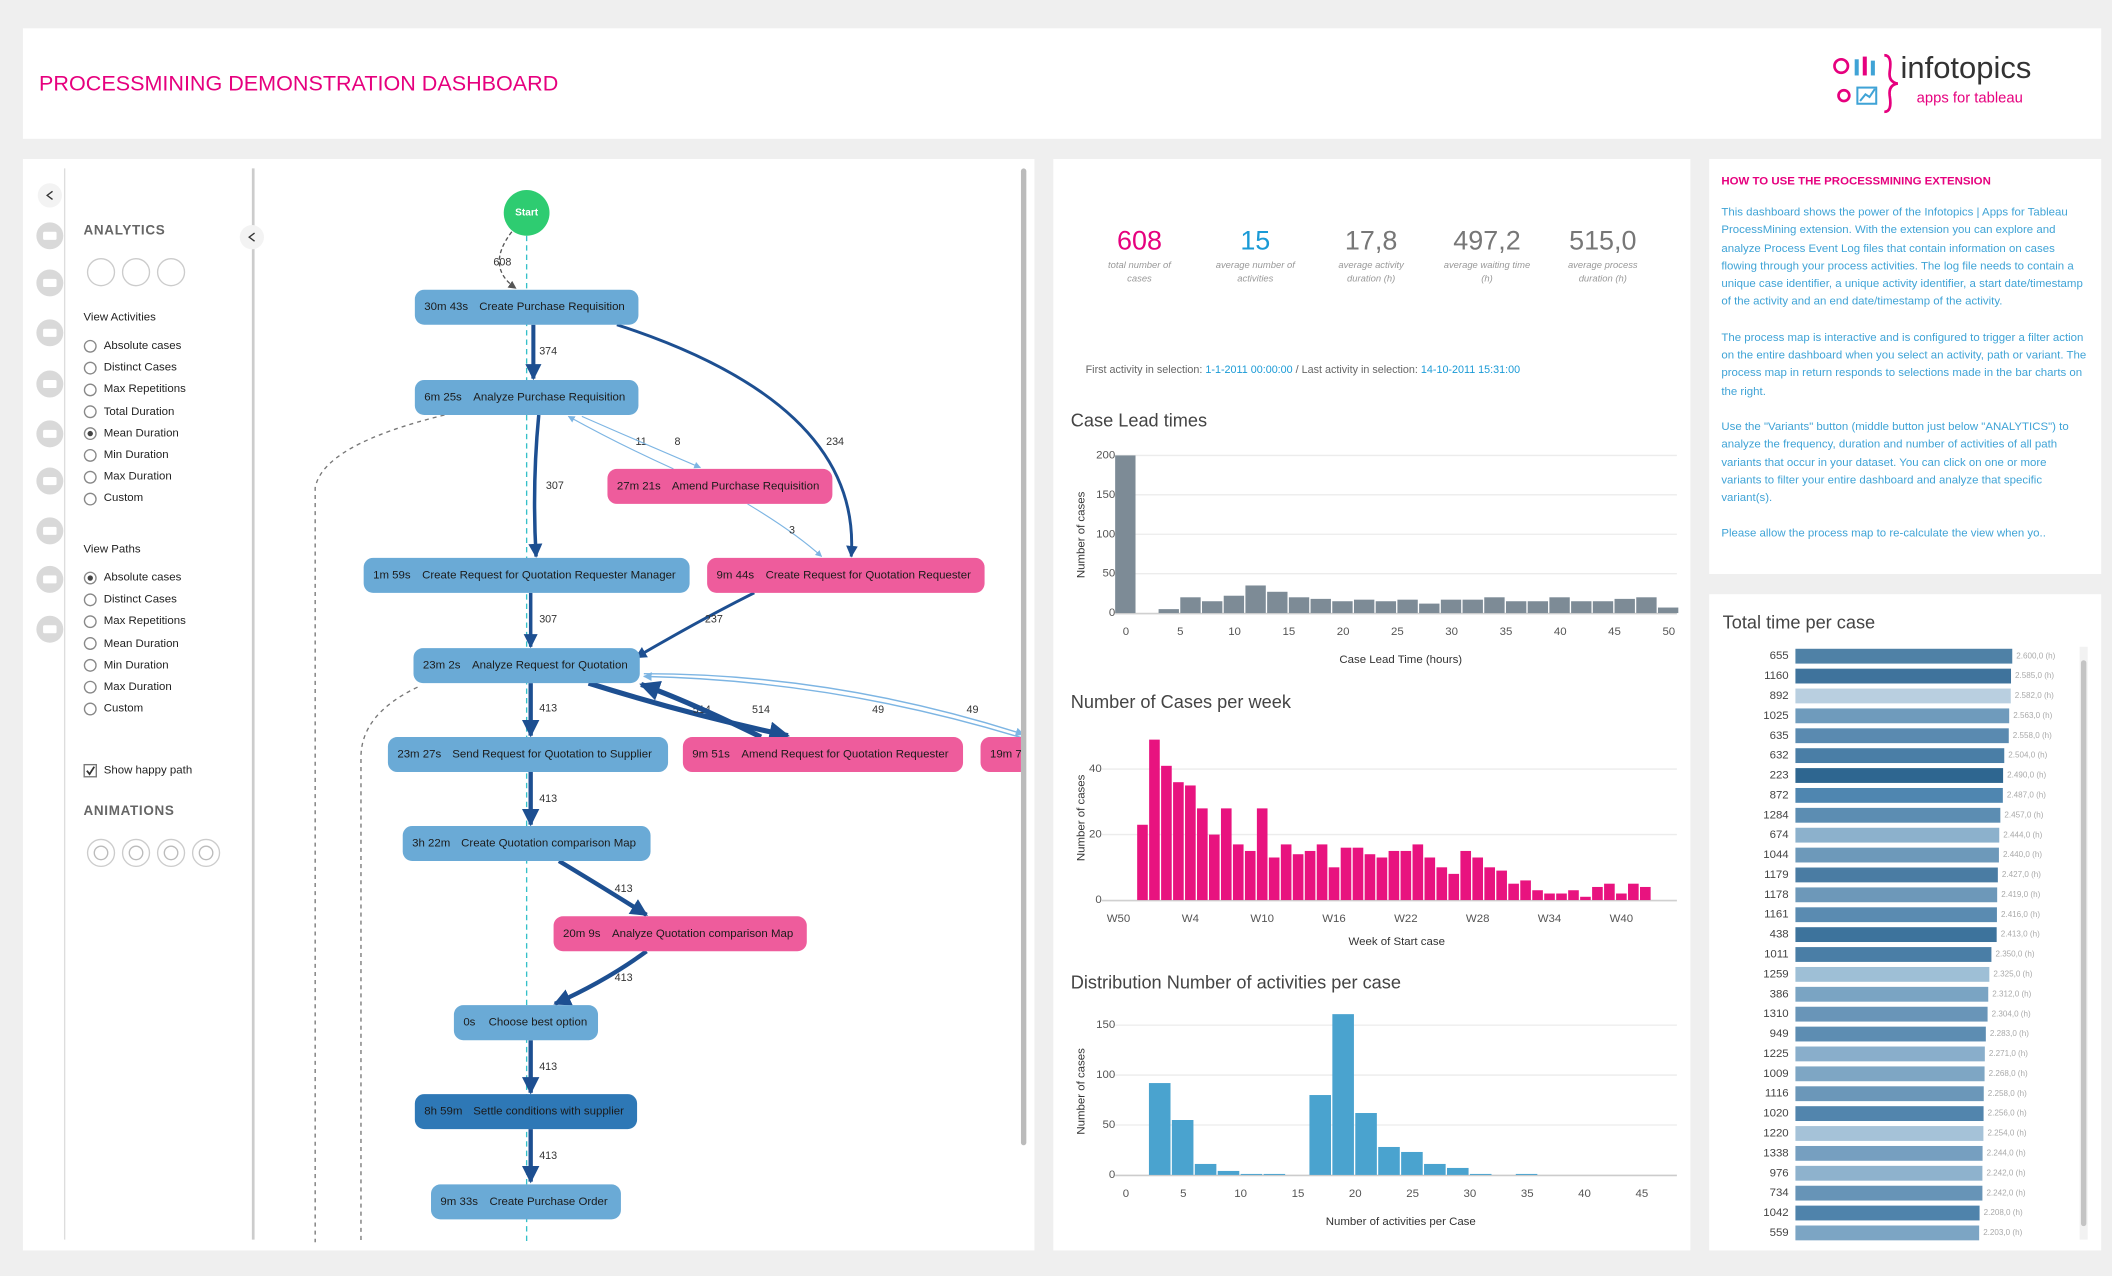 This screenshot has width=2112, height=1276. Describe the element at coordinates (123, 497) in the screenshot. I see `radio-label: Custom` at that location.